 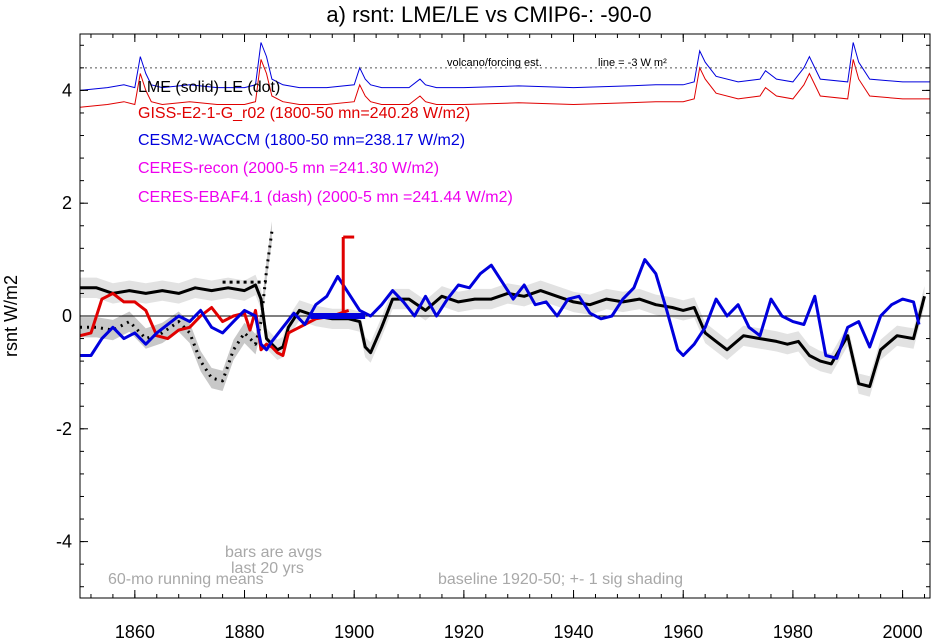 What do you see at coordinates (903, 631) in the screenshot?
I see `x-tick-label: 2000` at bounding box center [903, 631].